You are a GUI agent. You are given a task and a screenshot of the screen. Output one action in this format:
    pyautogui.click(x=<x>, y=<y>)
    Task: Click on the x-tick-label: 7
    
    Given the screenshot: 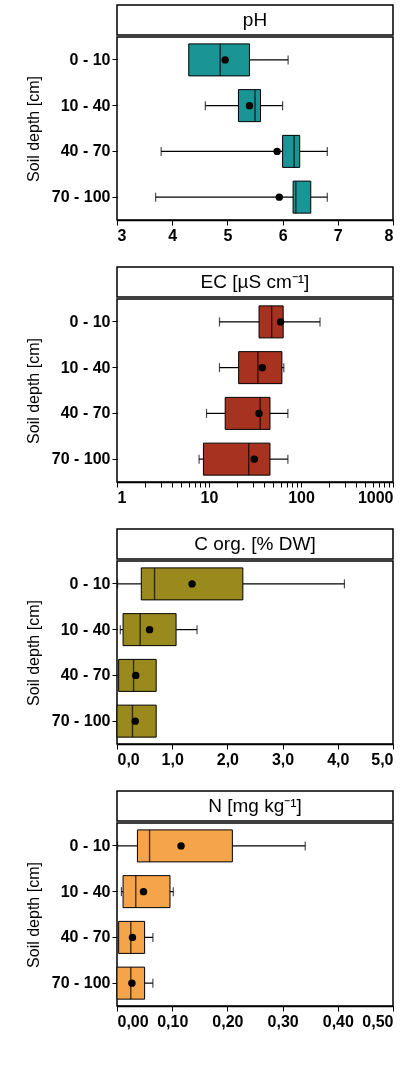 What is the action you would take?
    pyautogui.click(x=338, y=235)
    